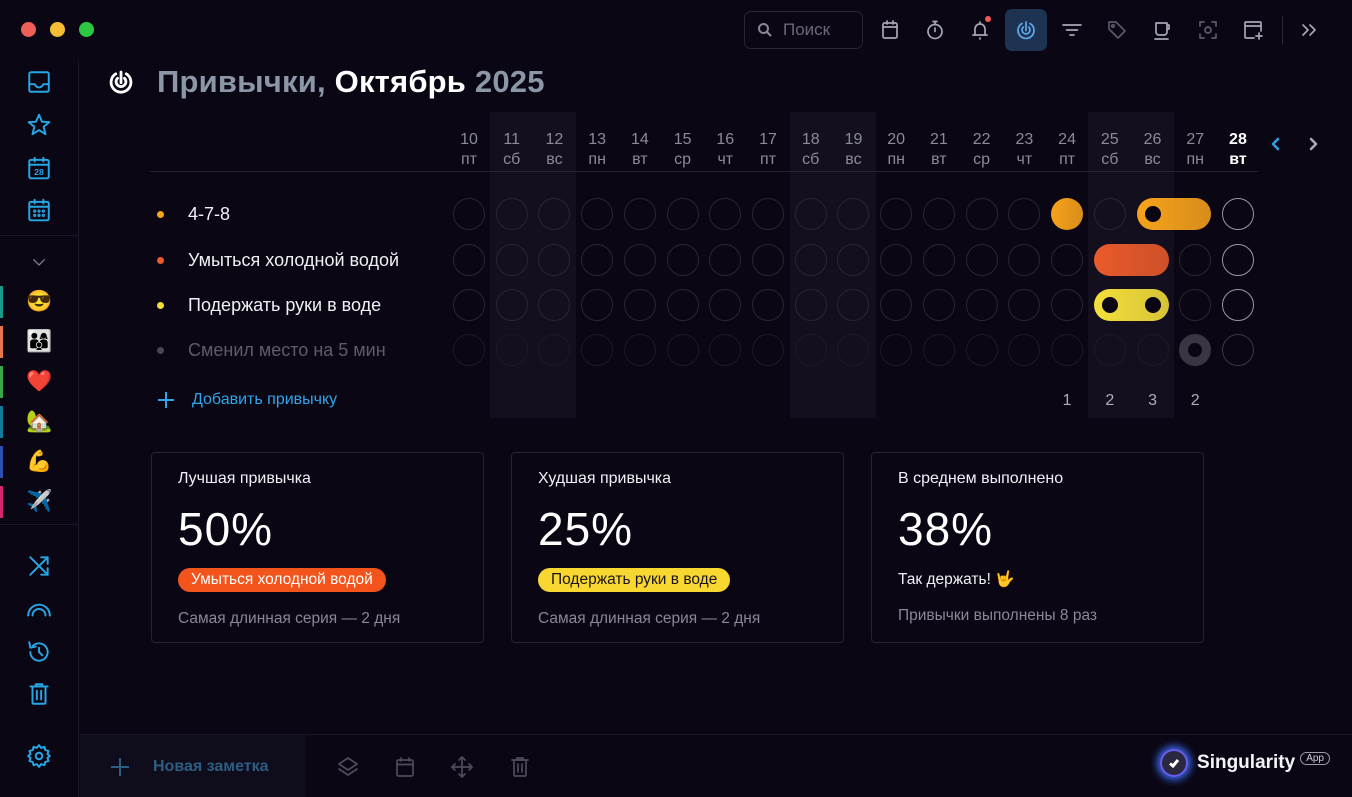 The width and height of the screenshot is (1352, 797). I want to click on habit-row: Умыться холодной водой, so click(274, 260).